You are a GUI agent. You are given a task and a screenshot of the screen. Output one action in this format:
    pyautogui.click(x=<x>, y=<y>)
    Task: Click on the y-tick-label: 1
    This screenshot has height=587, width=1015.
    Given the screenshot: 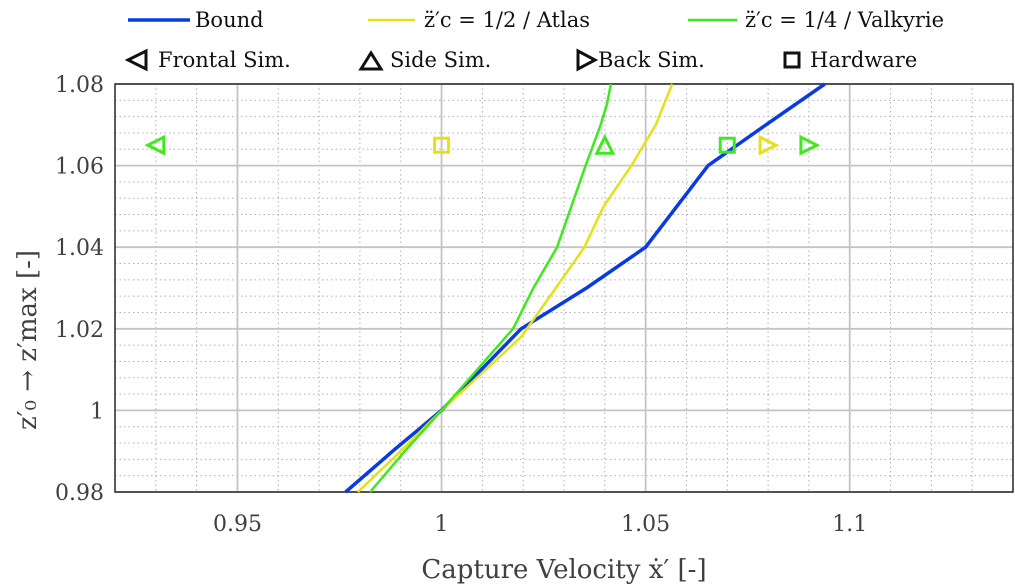 What is the action you would take?
    pyautogui.click(x=97, y=411)
    